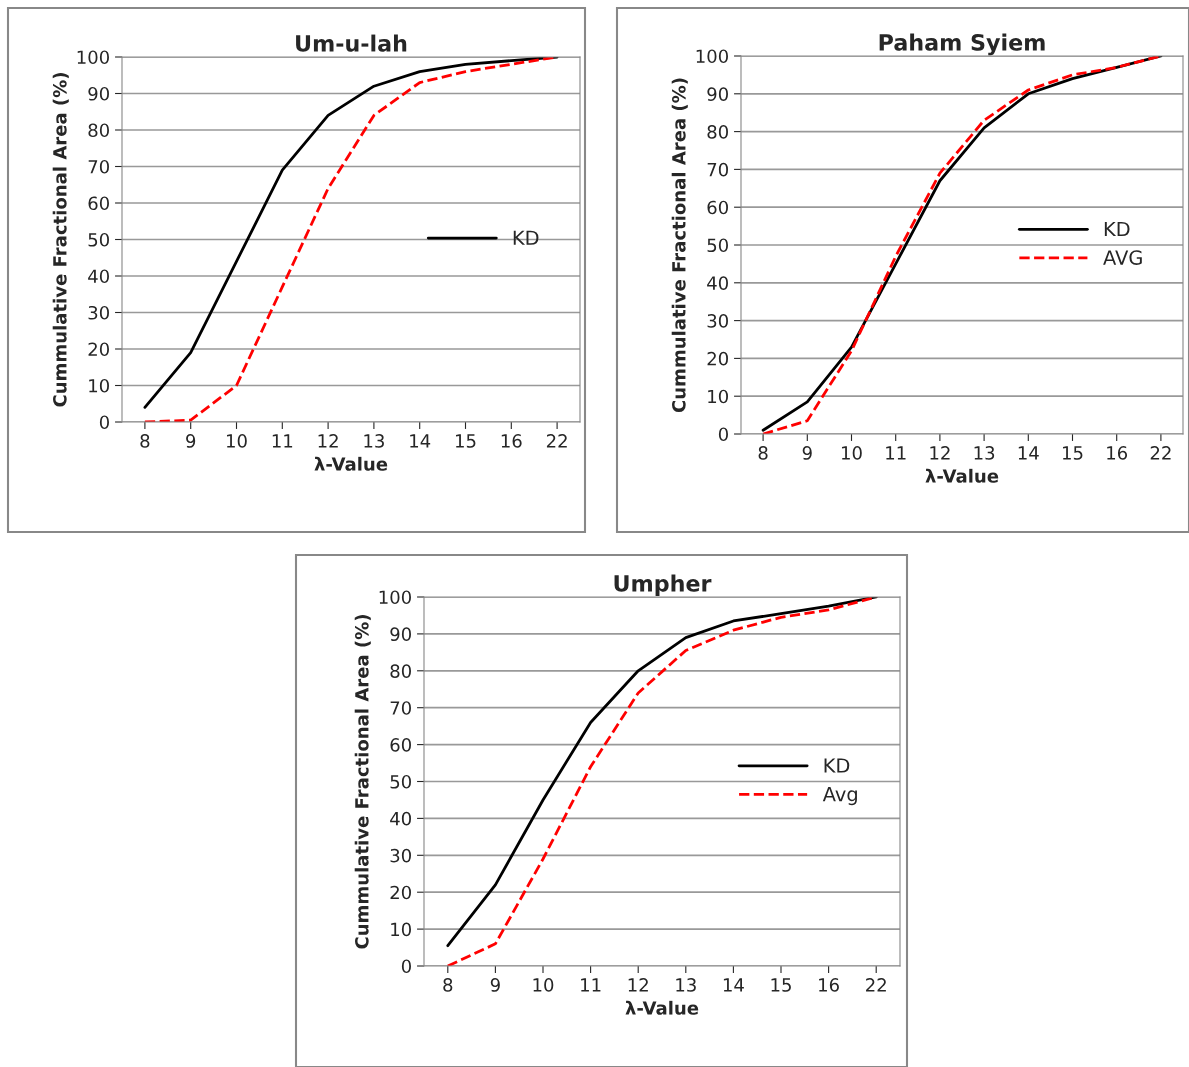 This screenshot has height=1067, width=1189. I want to click on chart-title: Paham Syiem, so click(962, 44).